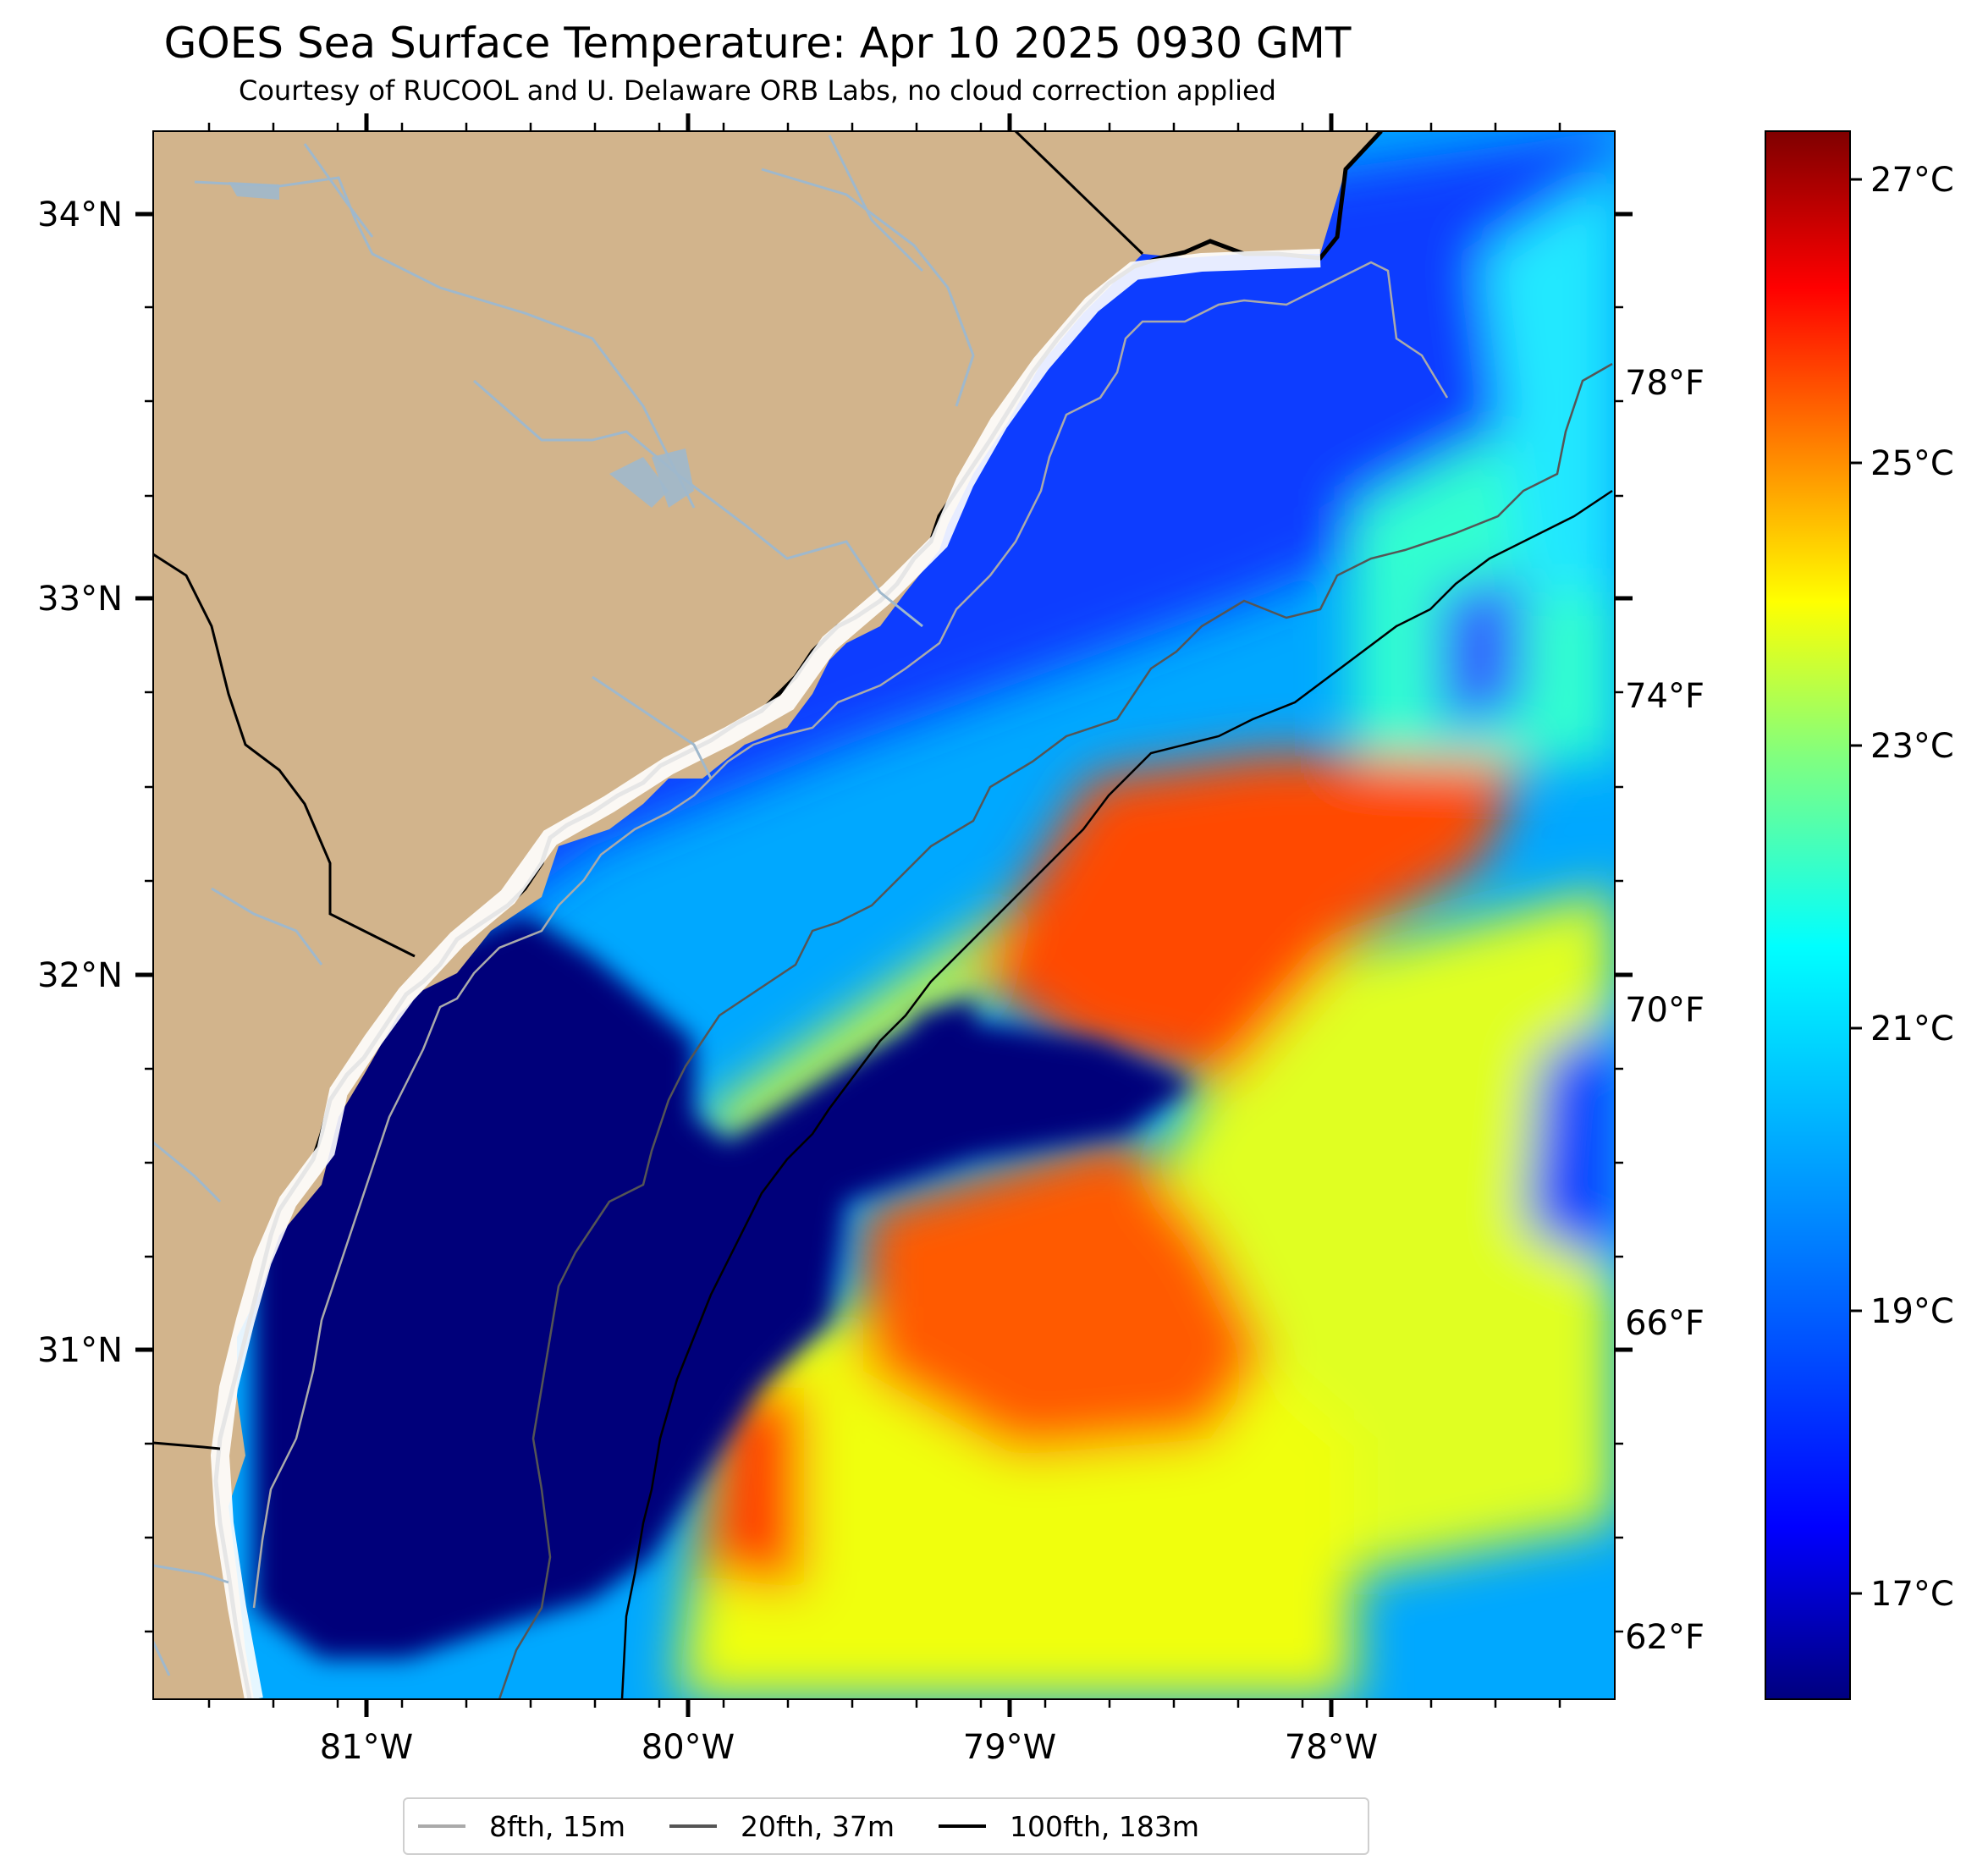  What do you see at coordinates (693, 1826) in the screenshot?
I see `legend-swatch-20fth` at bounding box center [693, 1826].